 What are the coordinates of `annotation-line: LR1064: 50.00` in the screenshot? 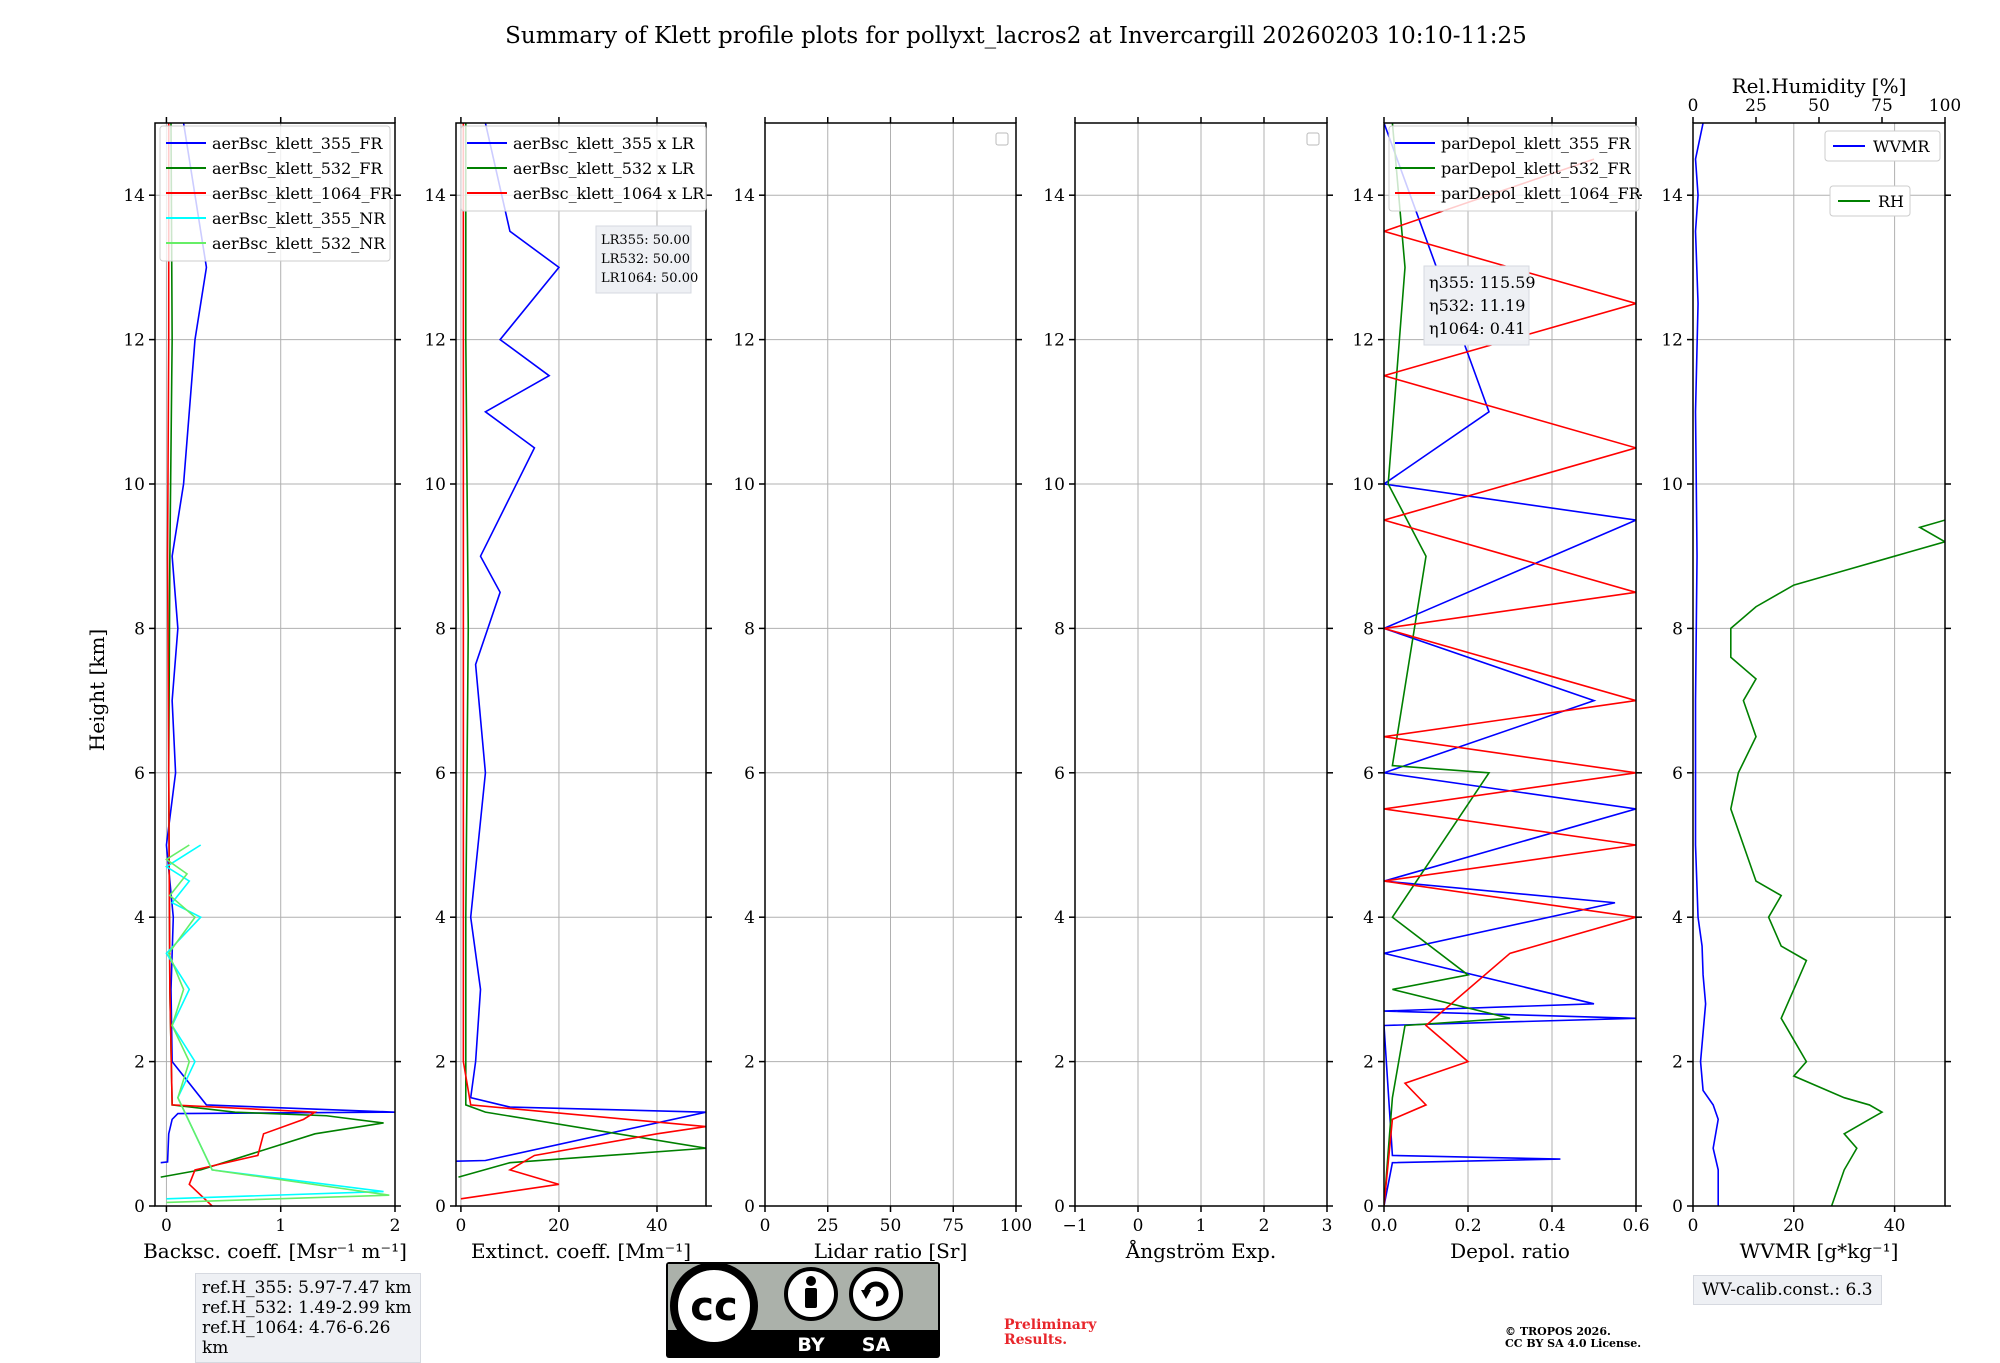 It's located at (649, 278).